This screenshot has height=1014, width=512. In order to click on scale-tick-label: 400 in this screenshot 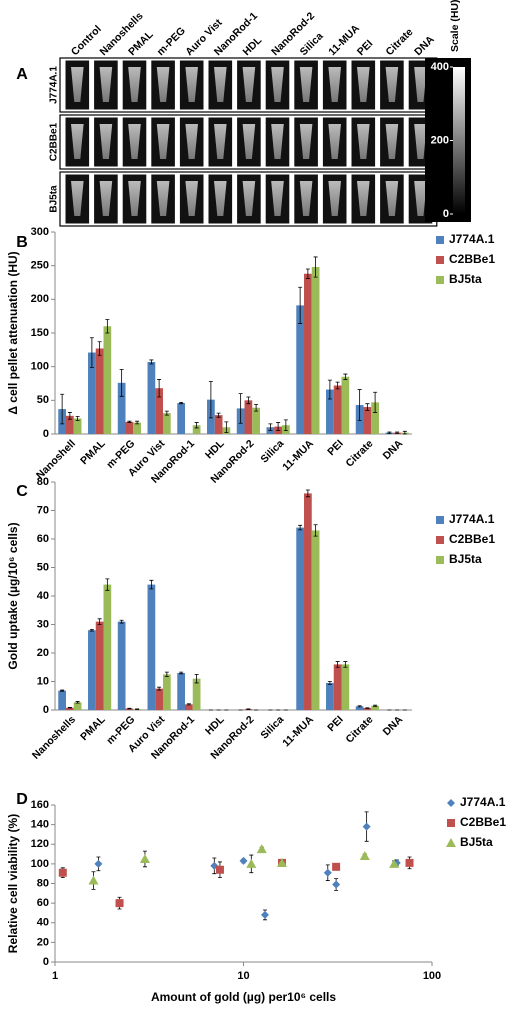, I will do `click(440, 67)`.